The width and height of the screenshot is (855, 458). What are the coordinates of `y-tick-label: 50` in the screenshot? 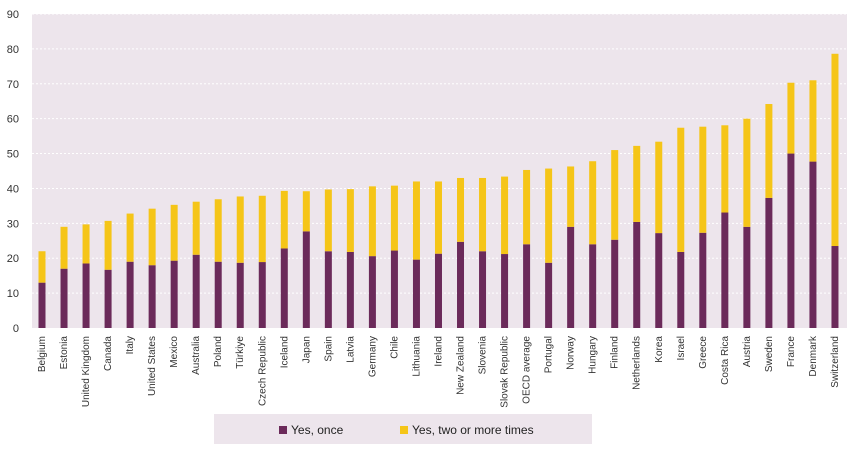 It's located at (13, 155).